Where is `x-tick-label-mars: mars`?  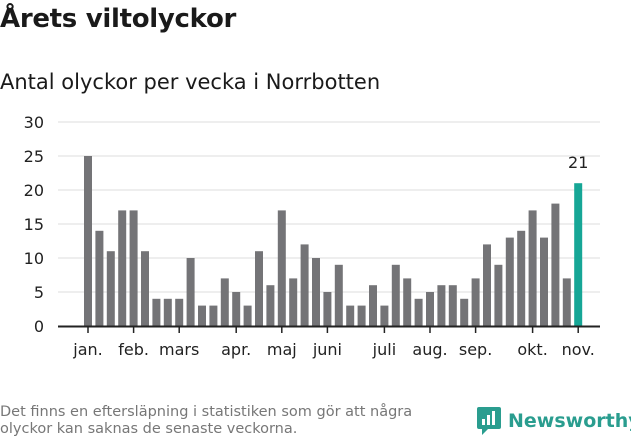
x-tick-label-mars: mars is located at coordinates (179, 349).